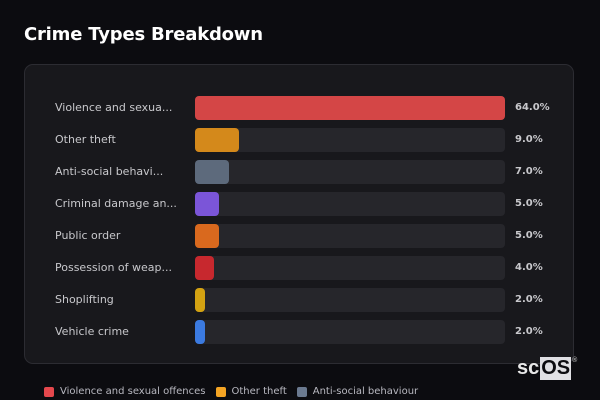 The image size is (600, 400). I want to click on legend-item: Anti-social behaviour, so click(357, 391).